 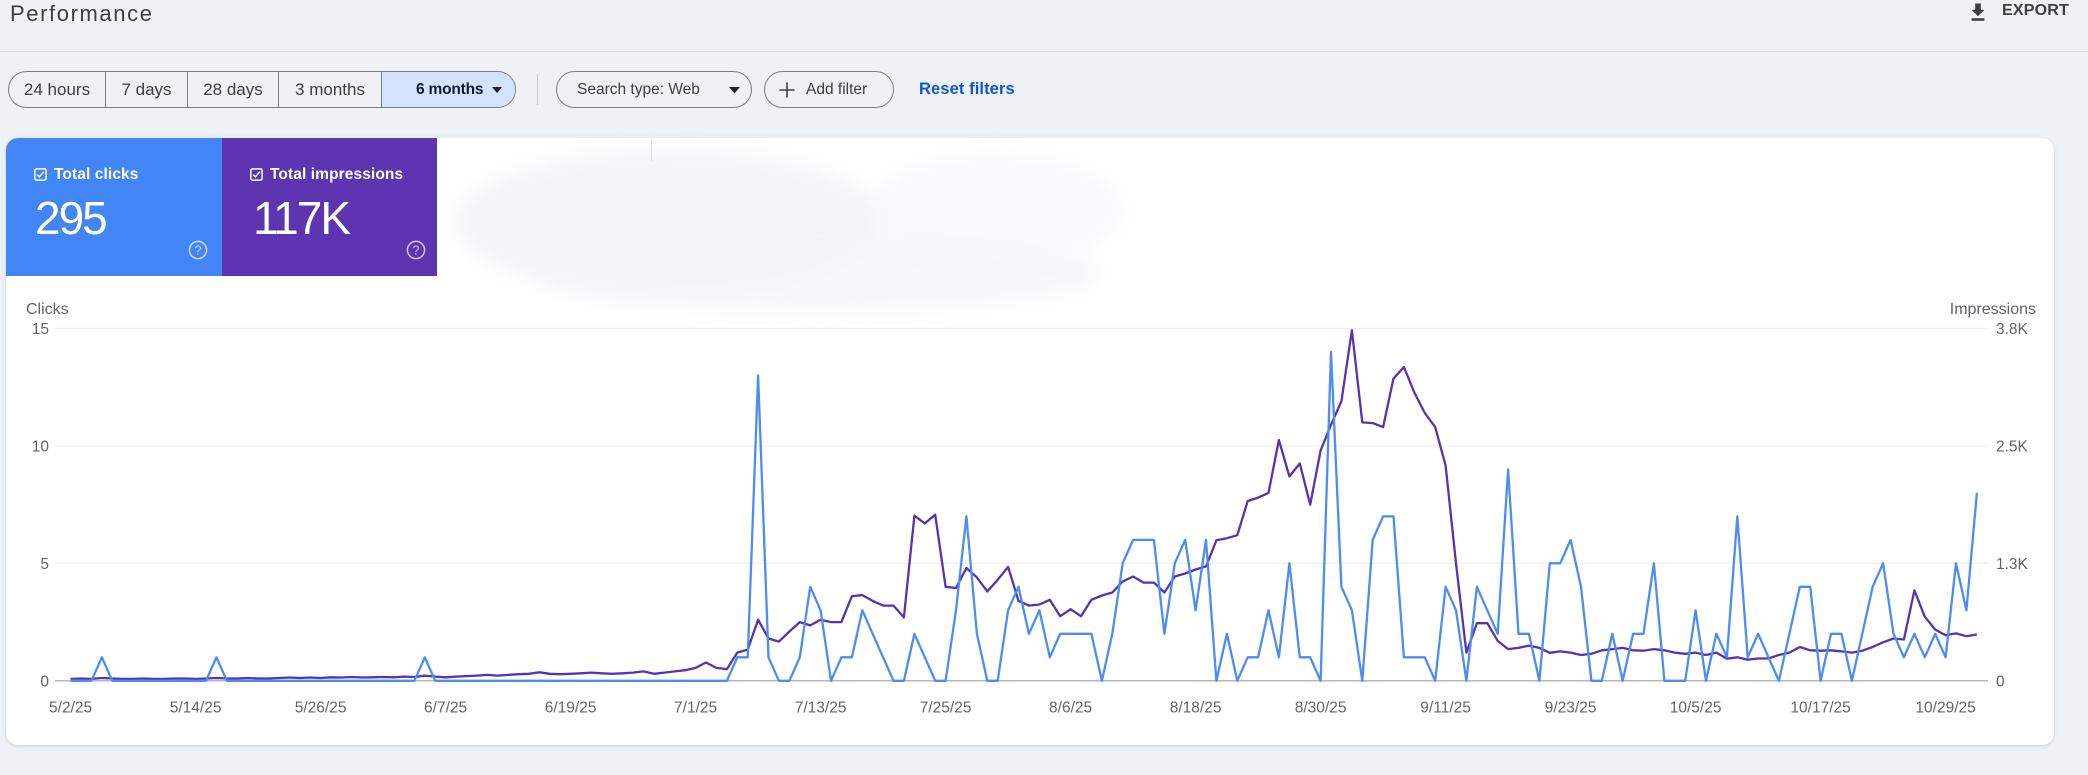 What do you see at coordinates (445, 708) in the screenshot?
I see `svg-text: 6/7/25` at bounding box center [445, 708].